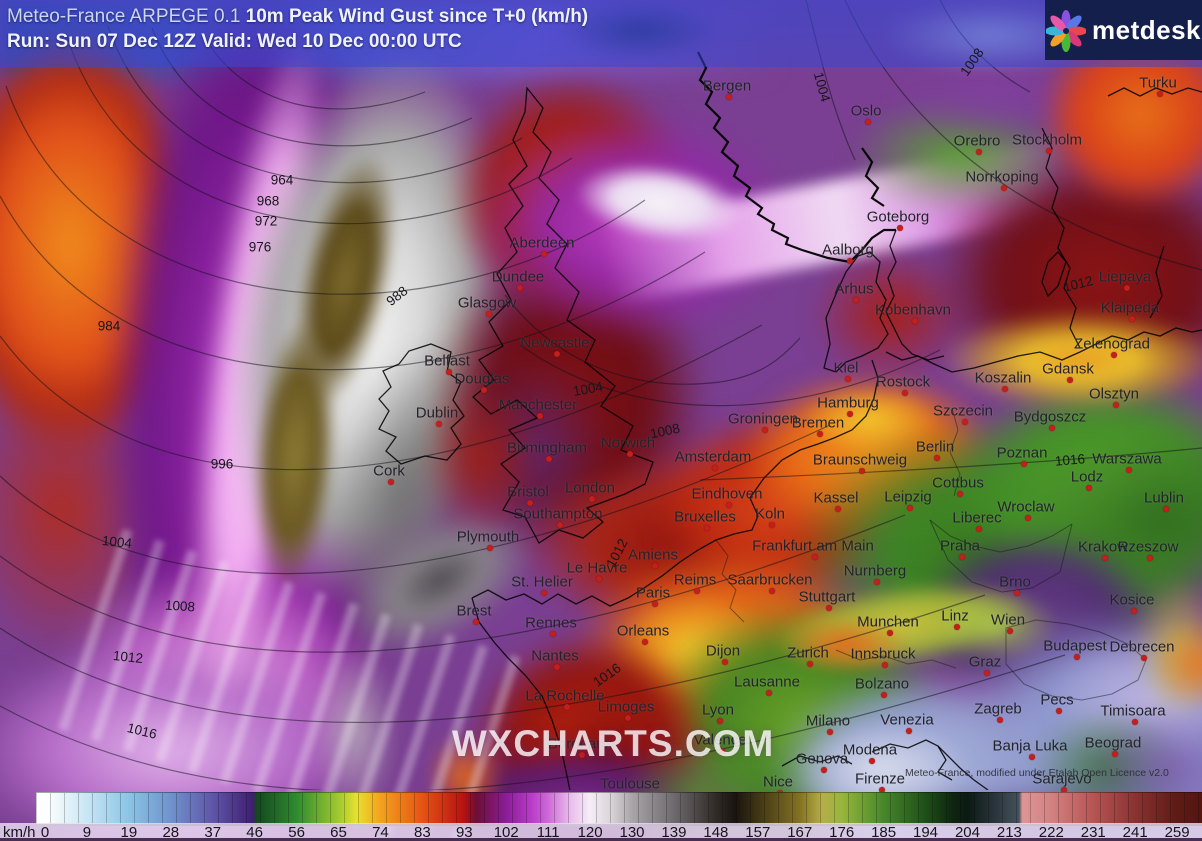  I want to click on isobar-label: 976, so click(260, 247).